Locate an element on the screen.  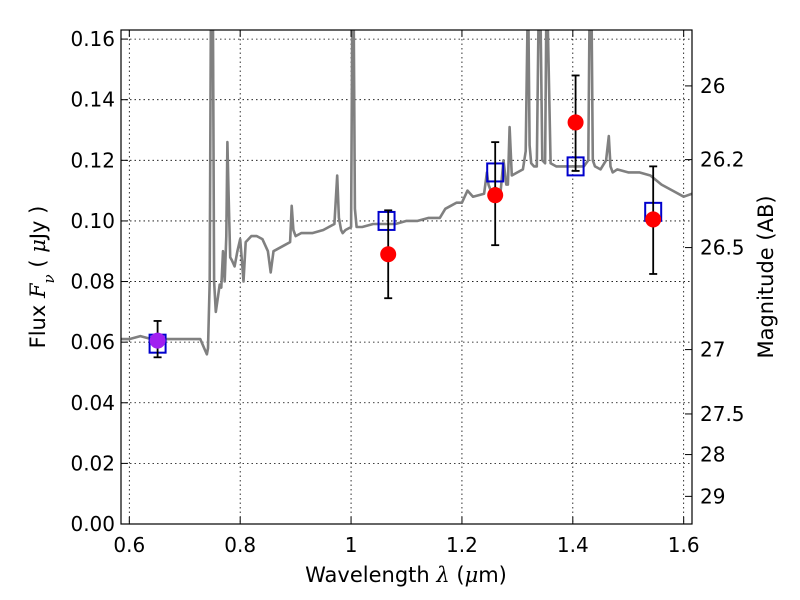
model-point is located at coordinates (386, 220).